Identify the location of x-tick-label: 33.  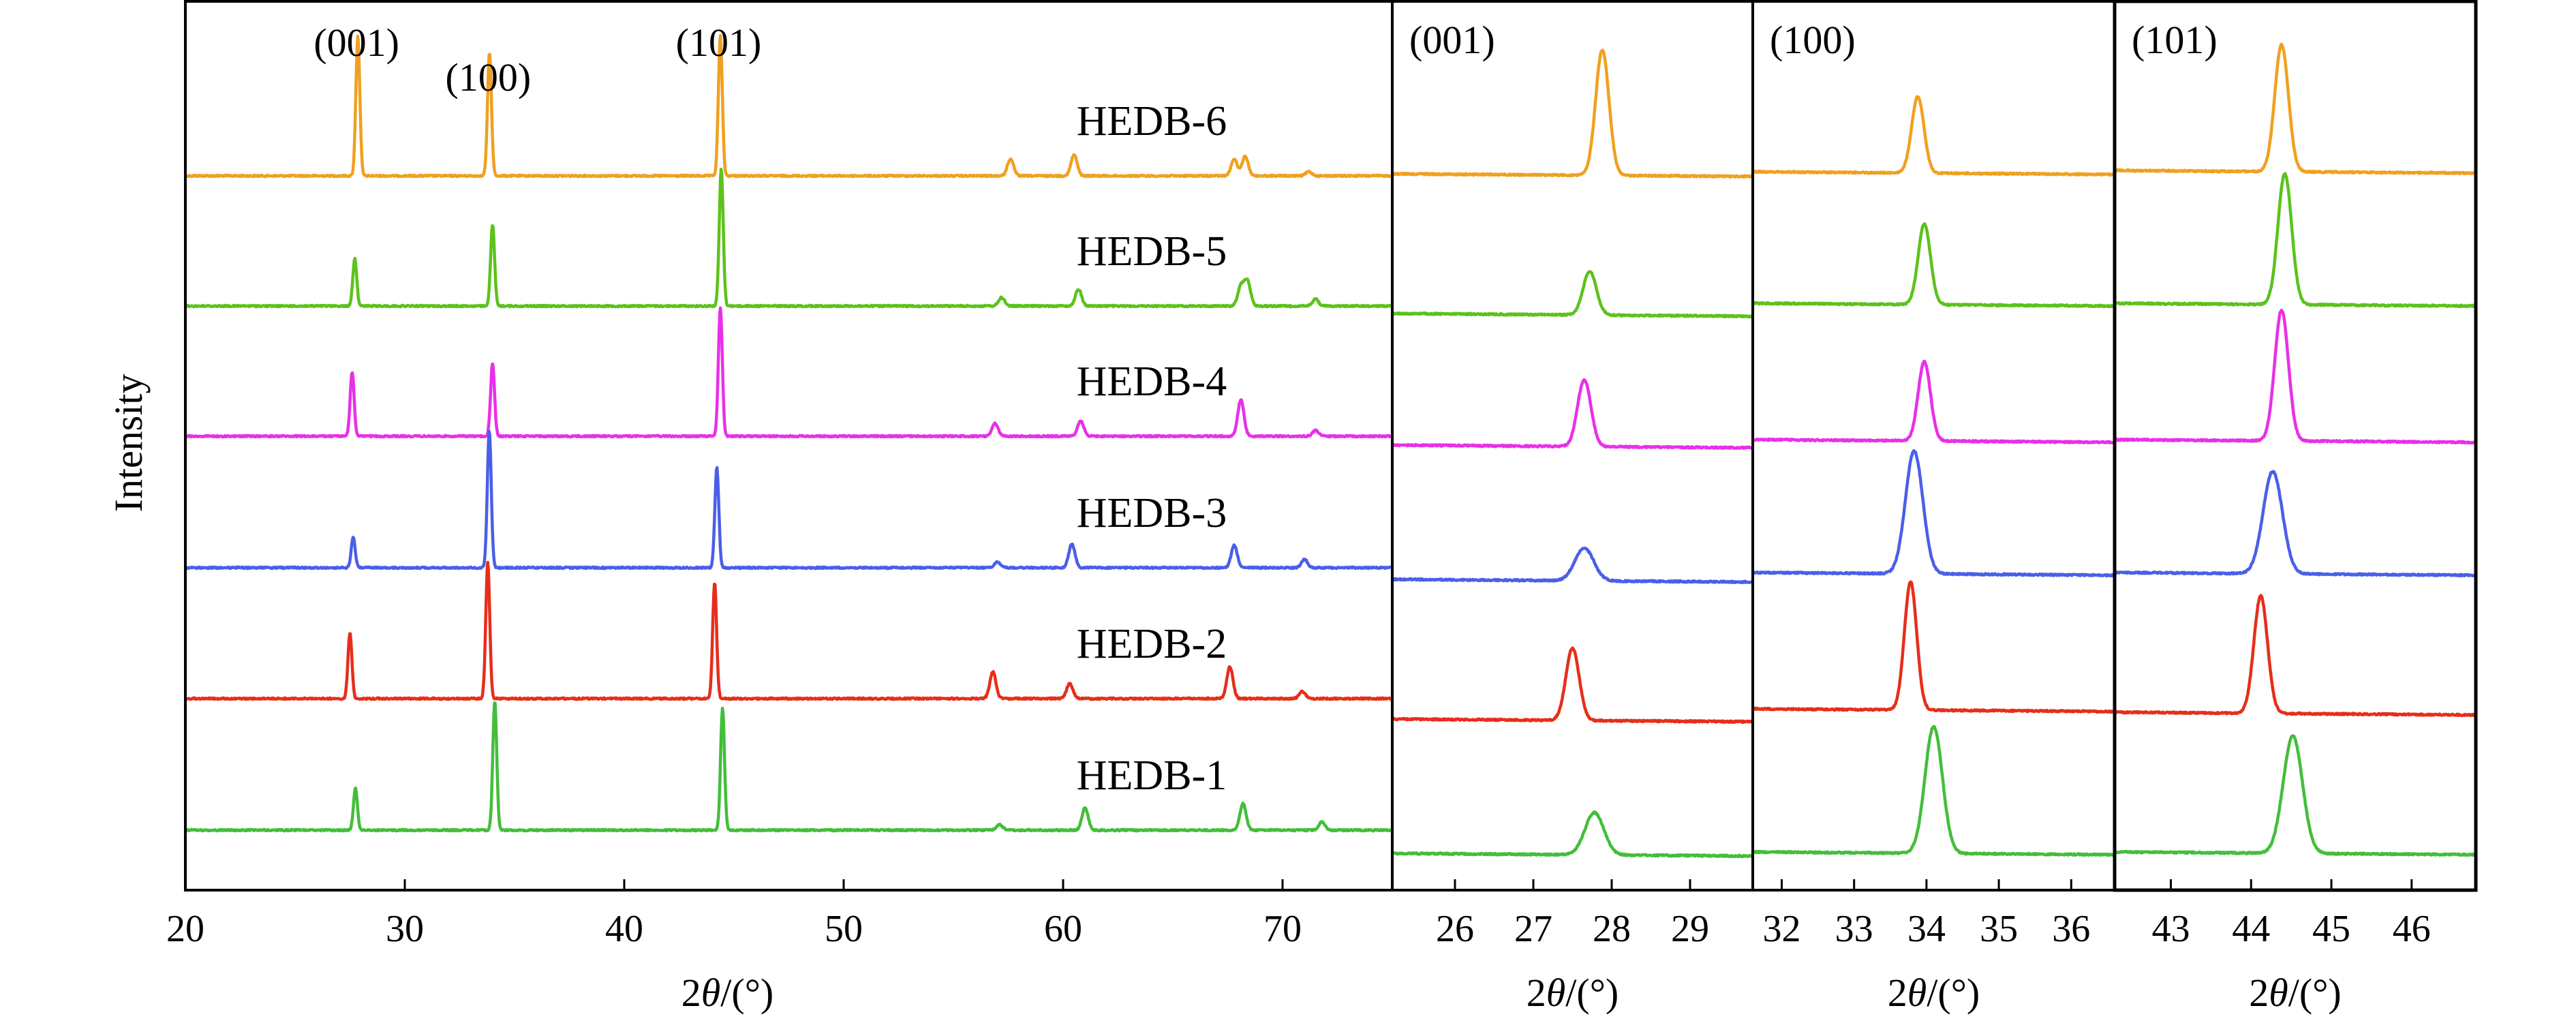
(1854, 929).